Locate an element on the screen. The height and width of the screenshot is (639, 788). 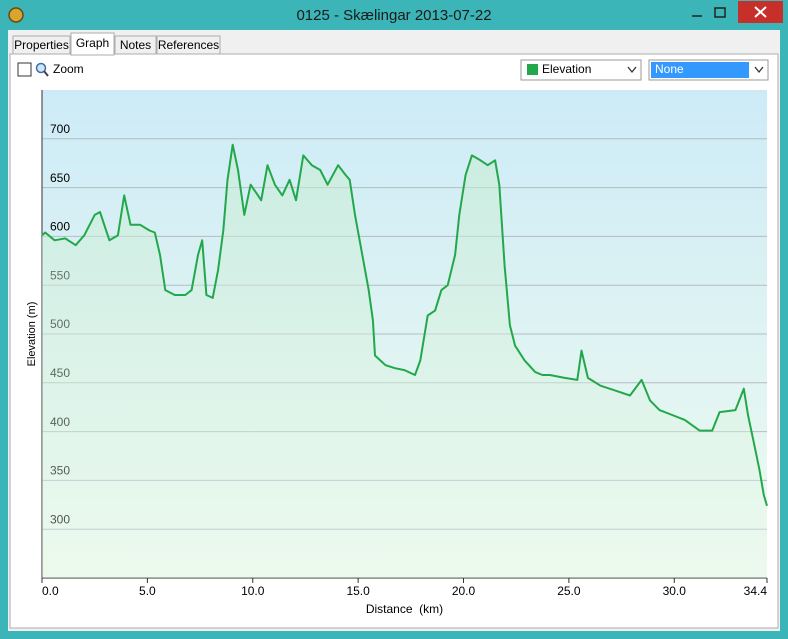
tab-label: Properties is located at coordinates (41, 45).